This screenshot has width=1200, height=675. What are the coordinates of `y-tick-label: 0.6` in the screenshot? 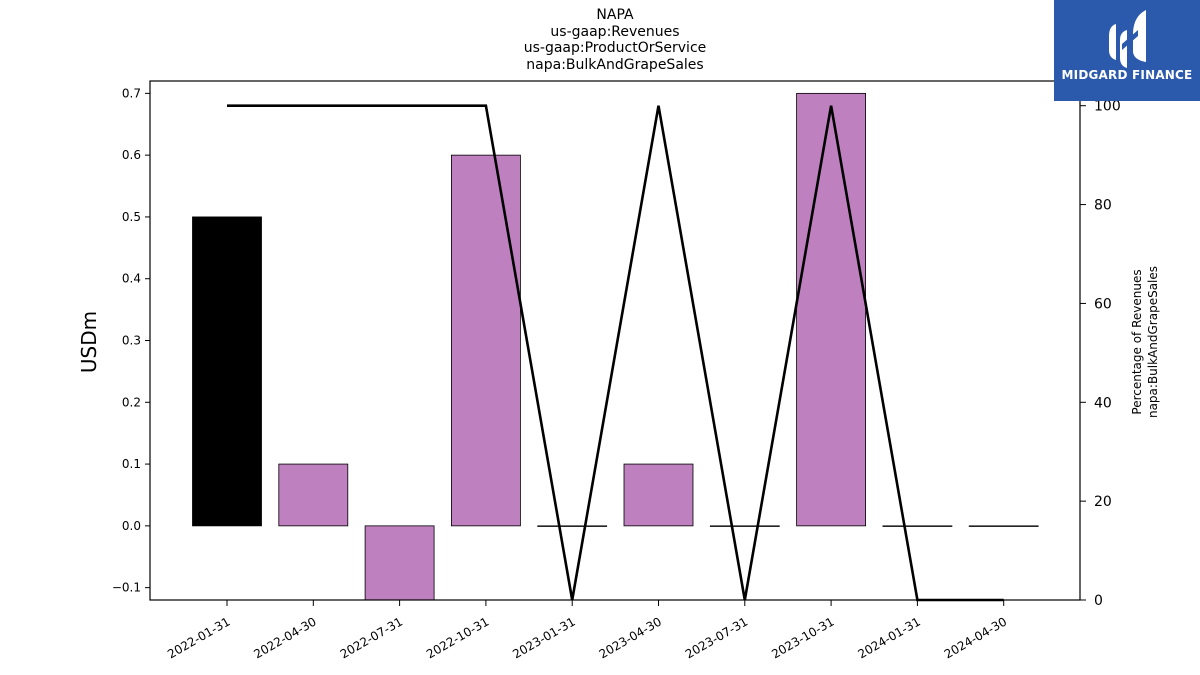 It's located at (131, 155).